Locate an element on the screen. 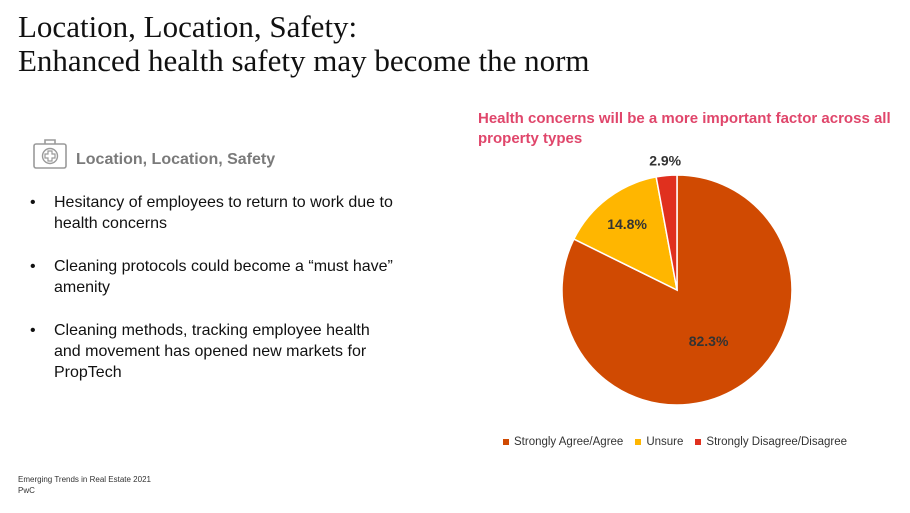  legend-label: Strongly Agree/Agree is located at coordinates (569, 442).